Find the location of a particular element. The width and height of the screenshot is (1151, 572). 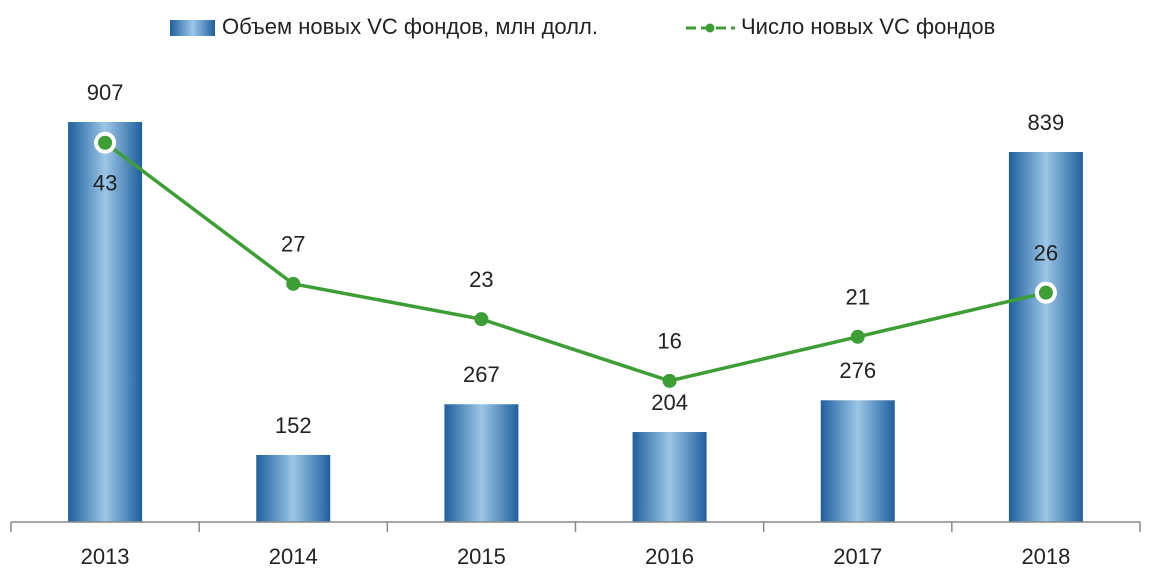

x-tick-label: 2013 is located at coordinates (105, 556).